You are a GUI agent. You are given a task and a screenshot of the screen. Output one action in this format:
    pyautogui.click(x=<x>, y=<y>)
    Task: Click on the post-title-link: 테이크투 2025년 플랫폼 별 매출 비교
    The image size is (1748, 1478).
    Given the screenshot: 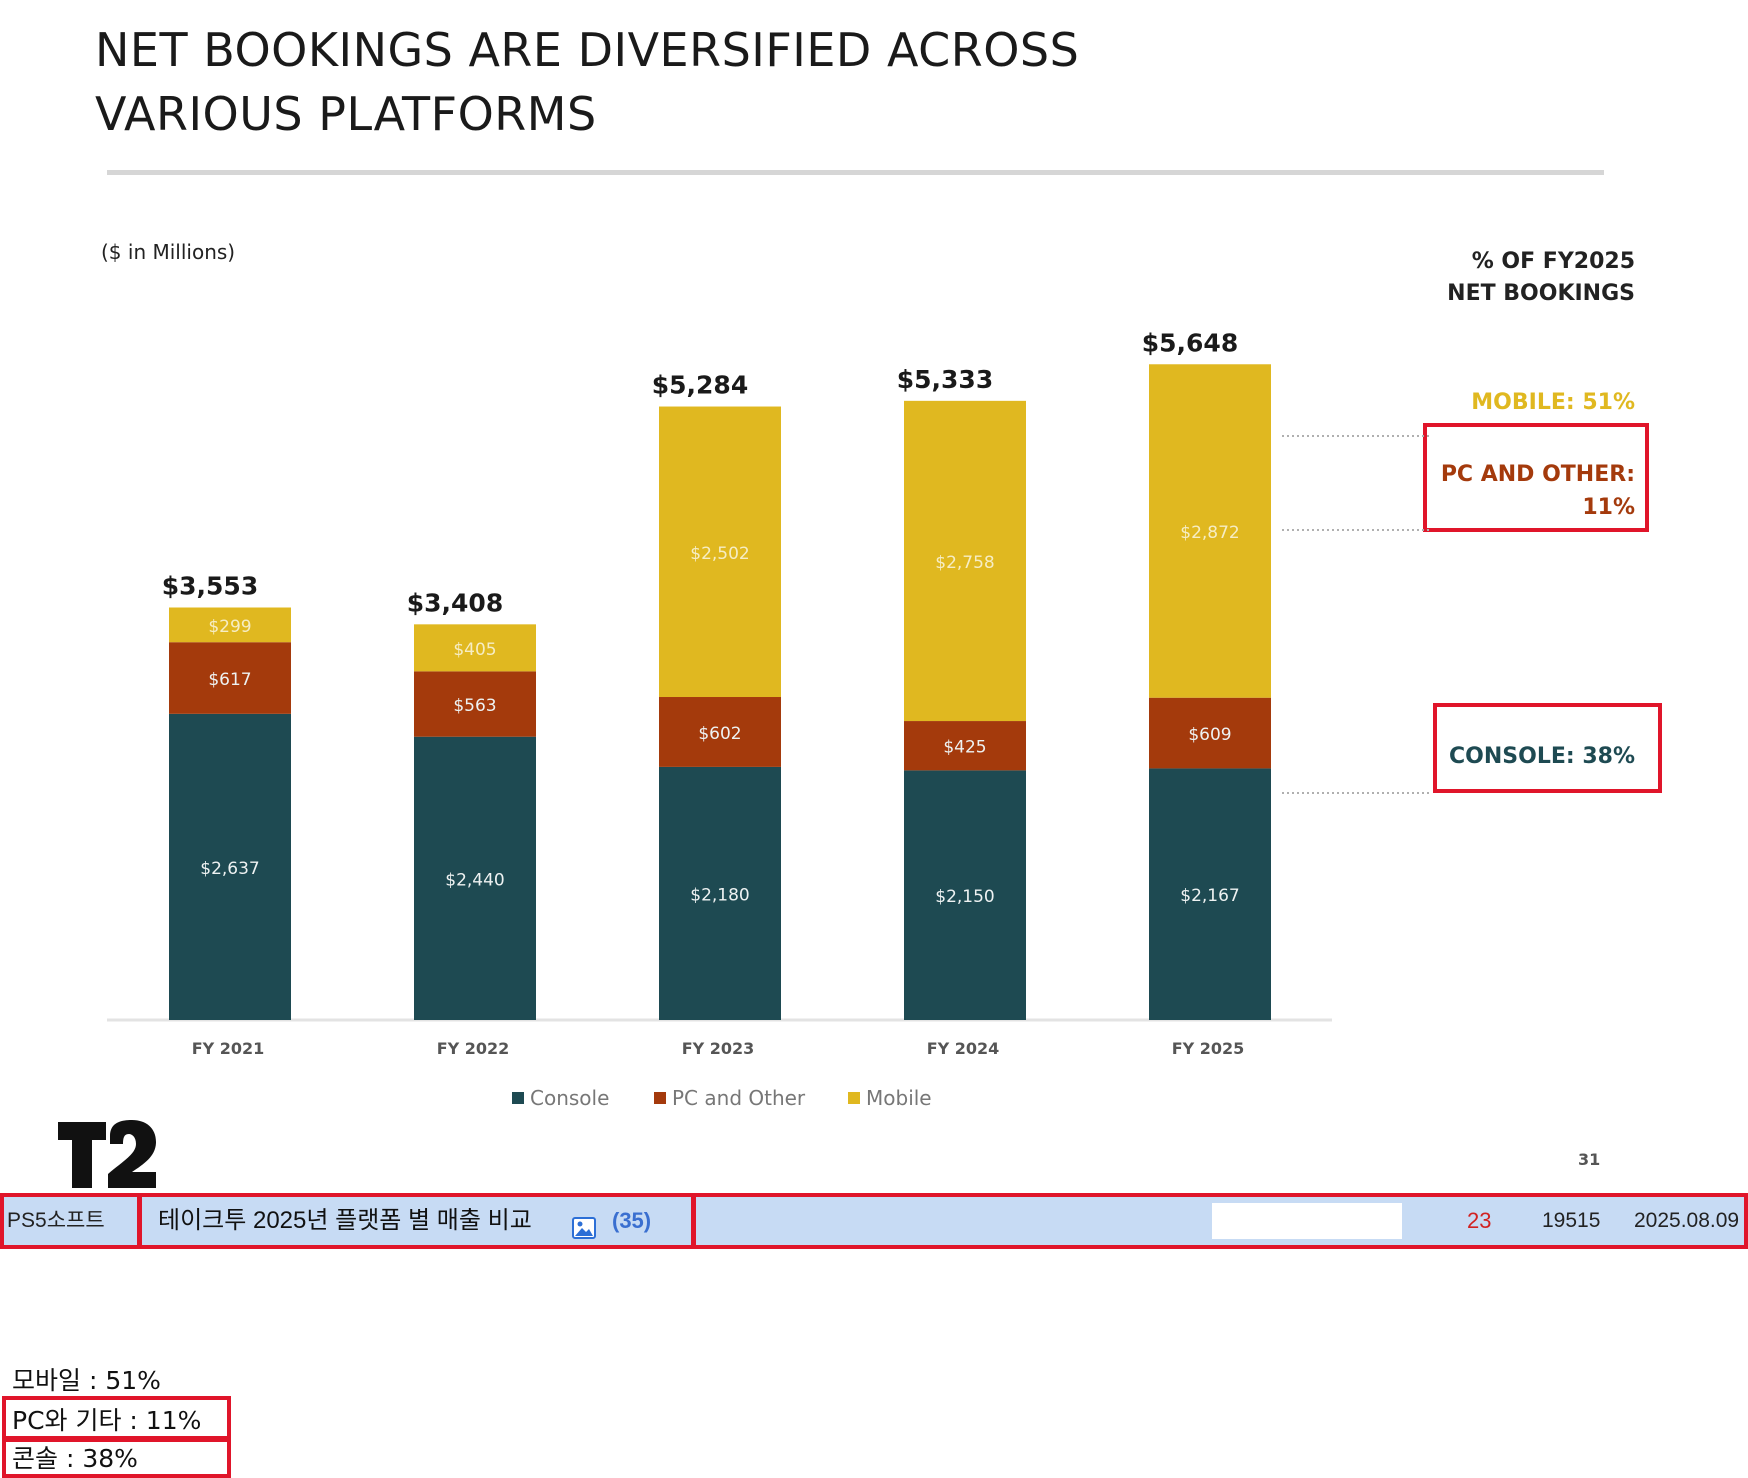 What is the action you would take?
    pyautogui.click(x=345, y=1220)
    